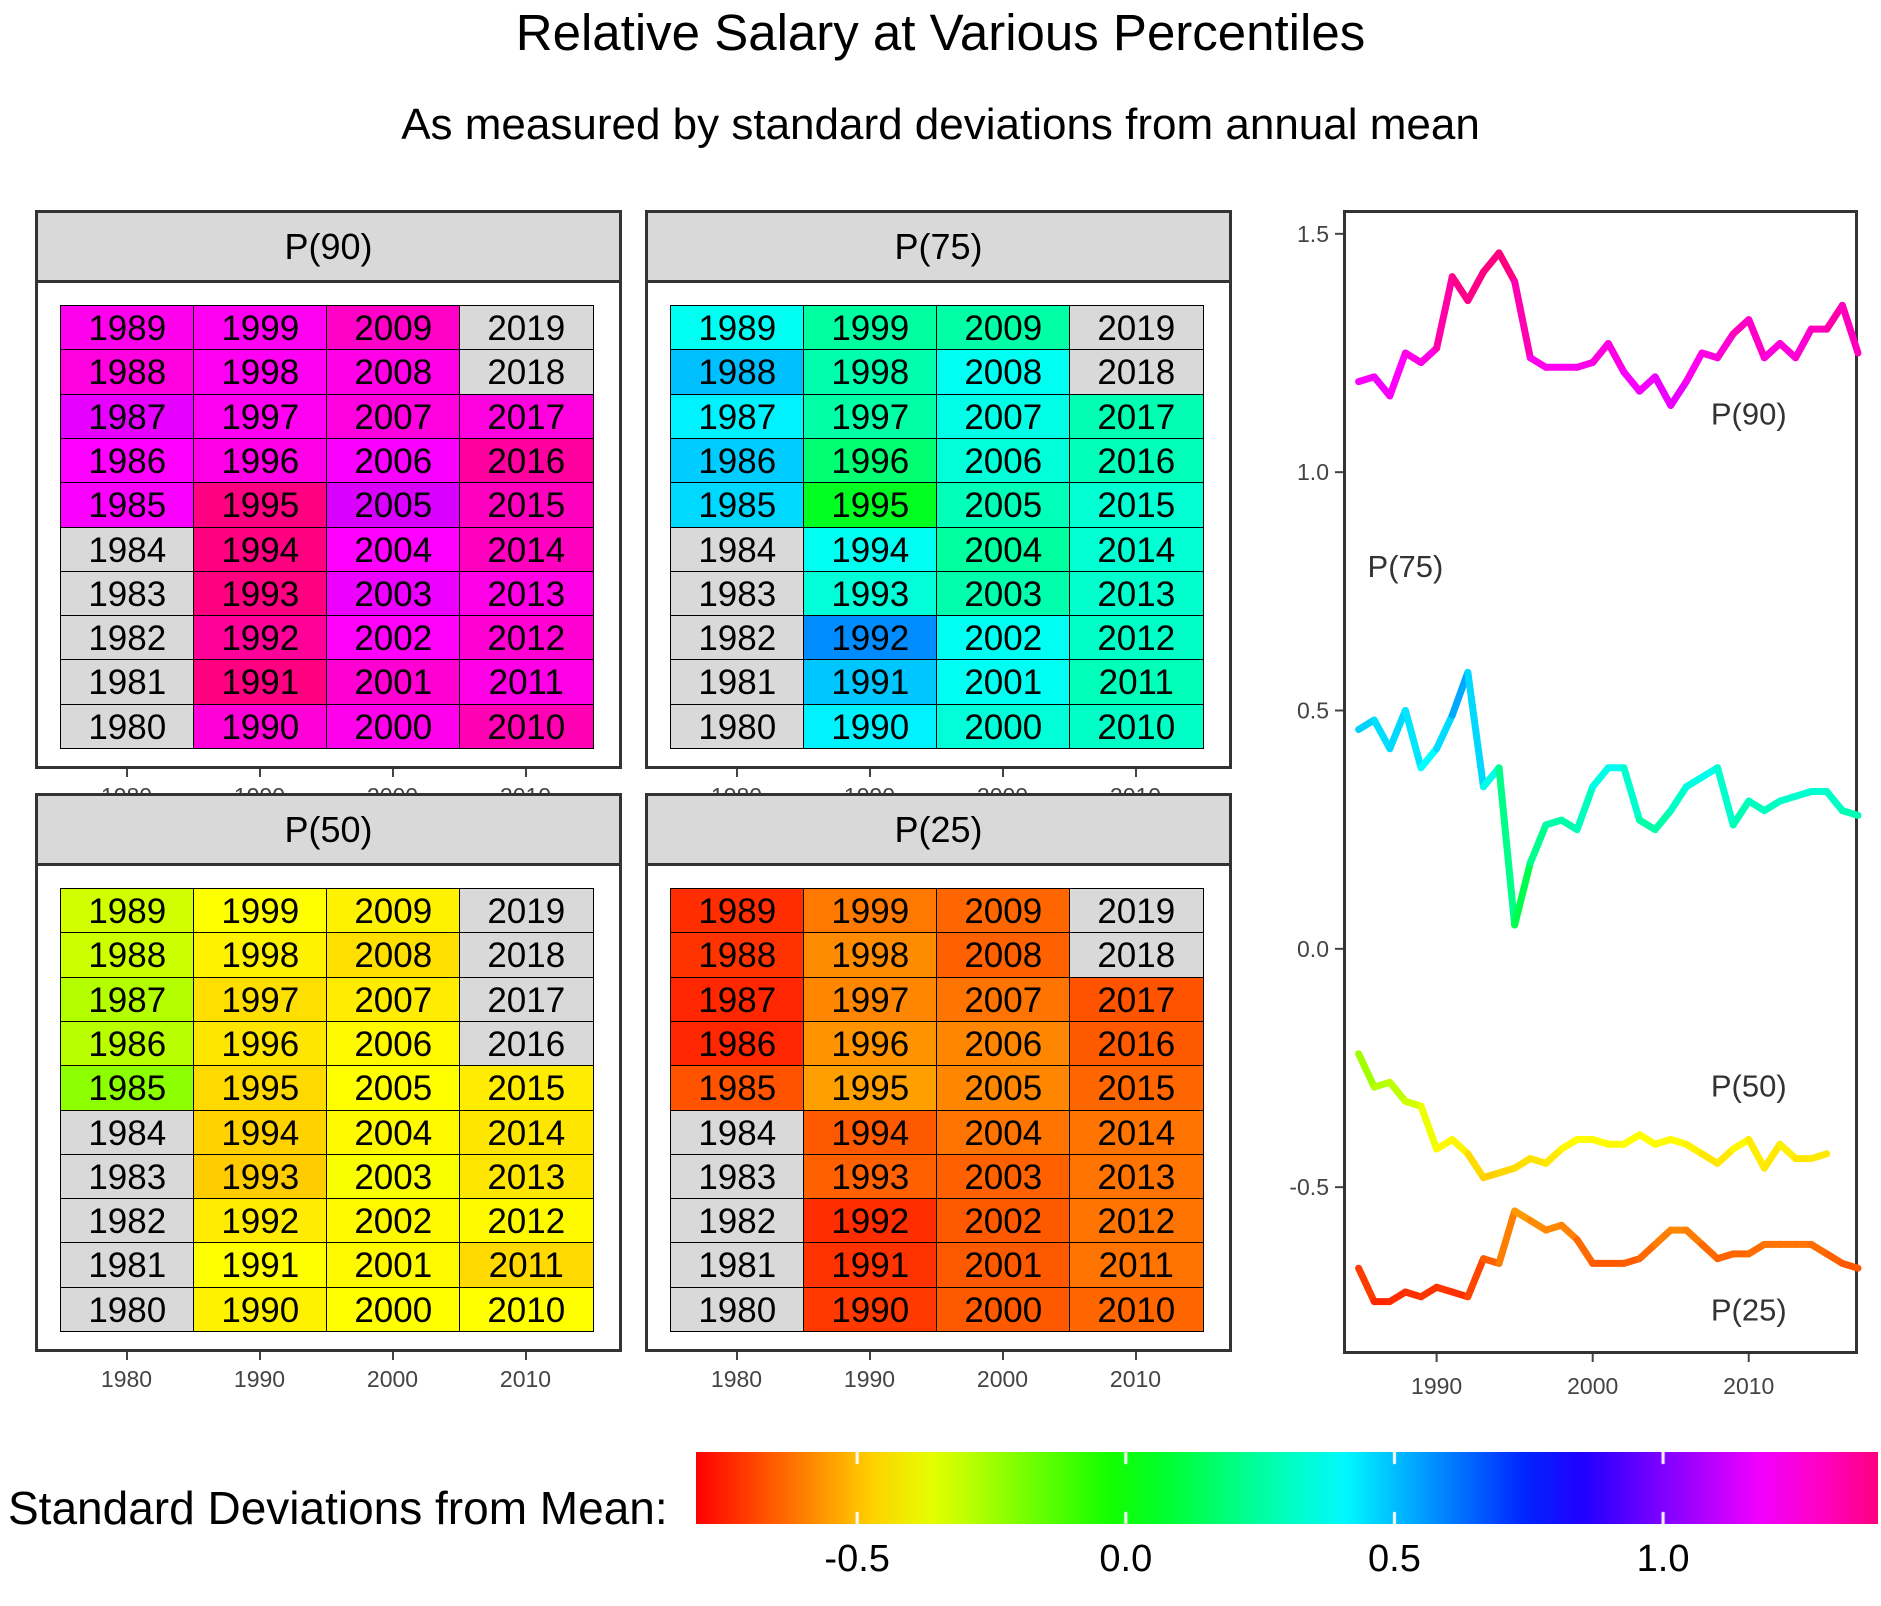  I want to click on heatmap-cell: 2017, so click(526, 416).